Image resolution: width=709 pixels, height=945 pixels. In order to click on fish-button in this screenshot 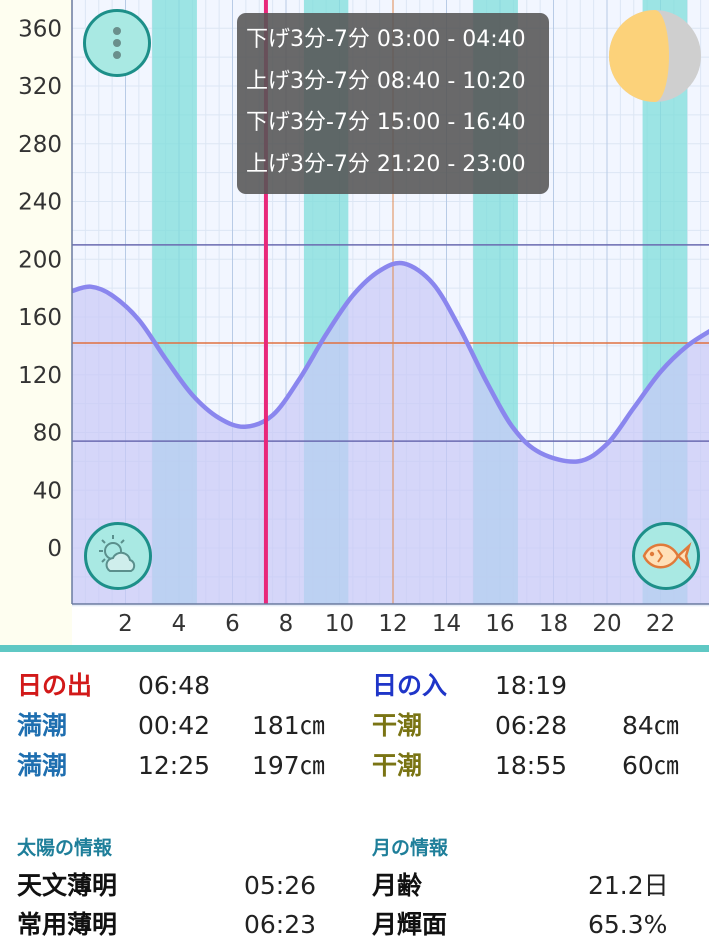, I will do `click(666, 556)`.